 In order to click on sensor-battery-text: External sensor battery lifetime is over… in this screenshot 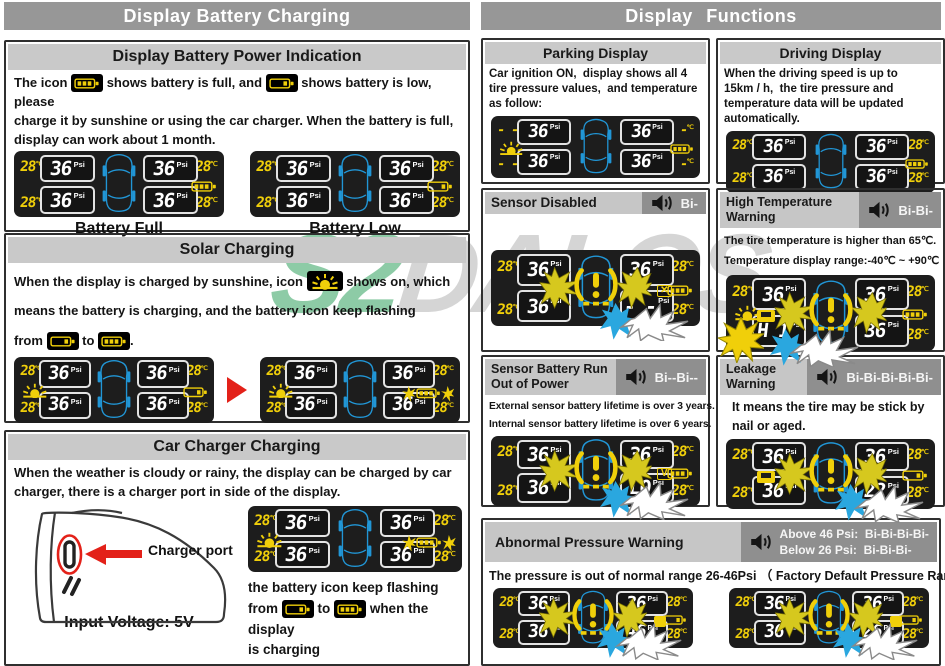, I will do `click(599, 415)`.